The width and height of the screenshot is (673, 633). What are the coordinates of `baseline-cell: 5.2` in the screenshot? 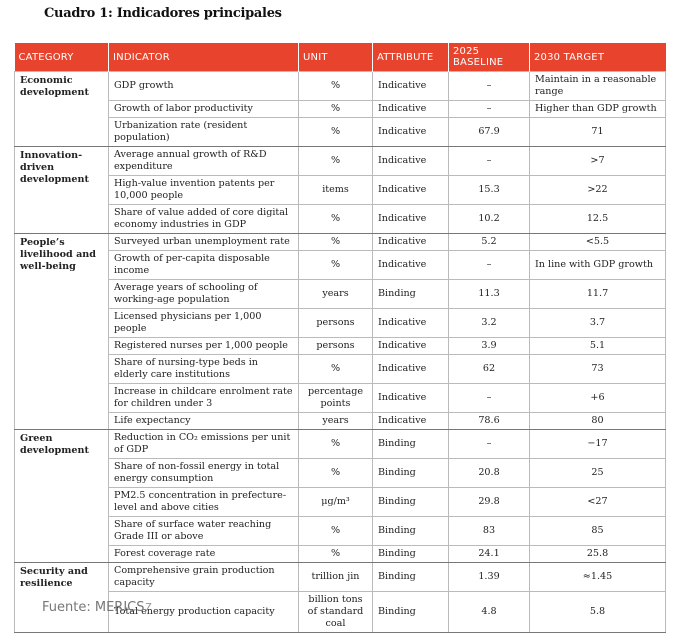 It's located at (489, 242).